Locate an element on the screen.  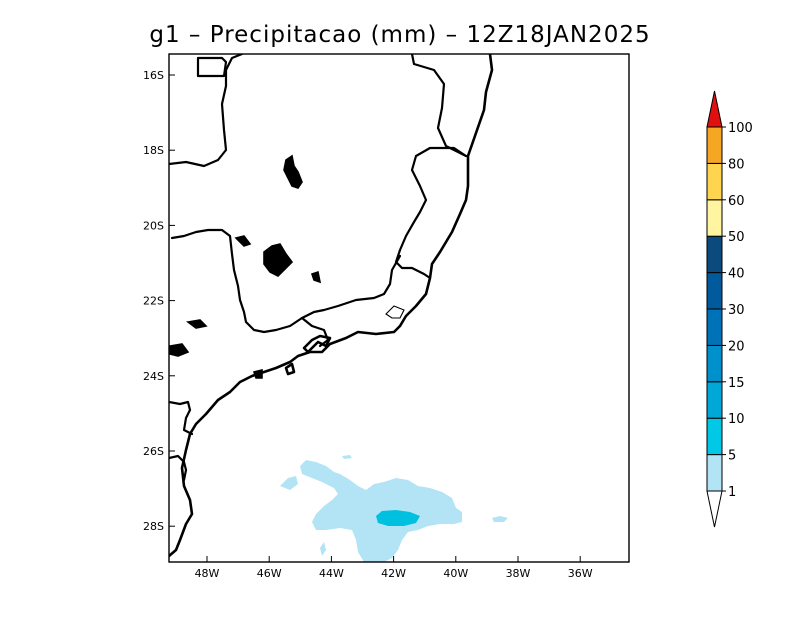
colorbar-label: 100 is located at coordinates (740, 128).